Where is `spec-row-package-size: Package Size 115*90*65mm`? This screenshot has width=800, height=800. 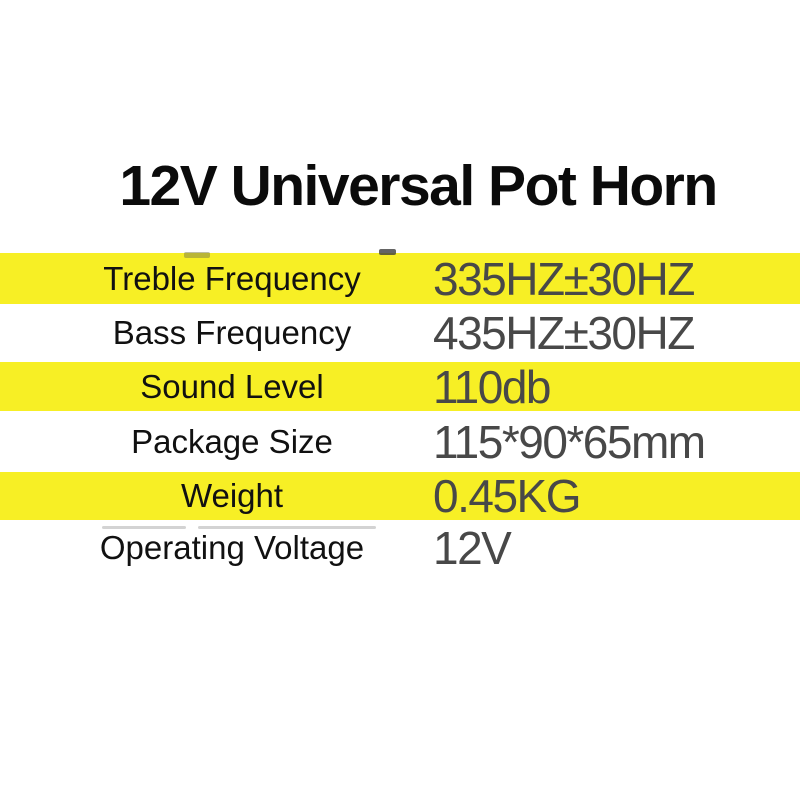
spec-row-package-size: Package Size 115*90*65mm is located at coordinates (400, 441).